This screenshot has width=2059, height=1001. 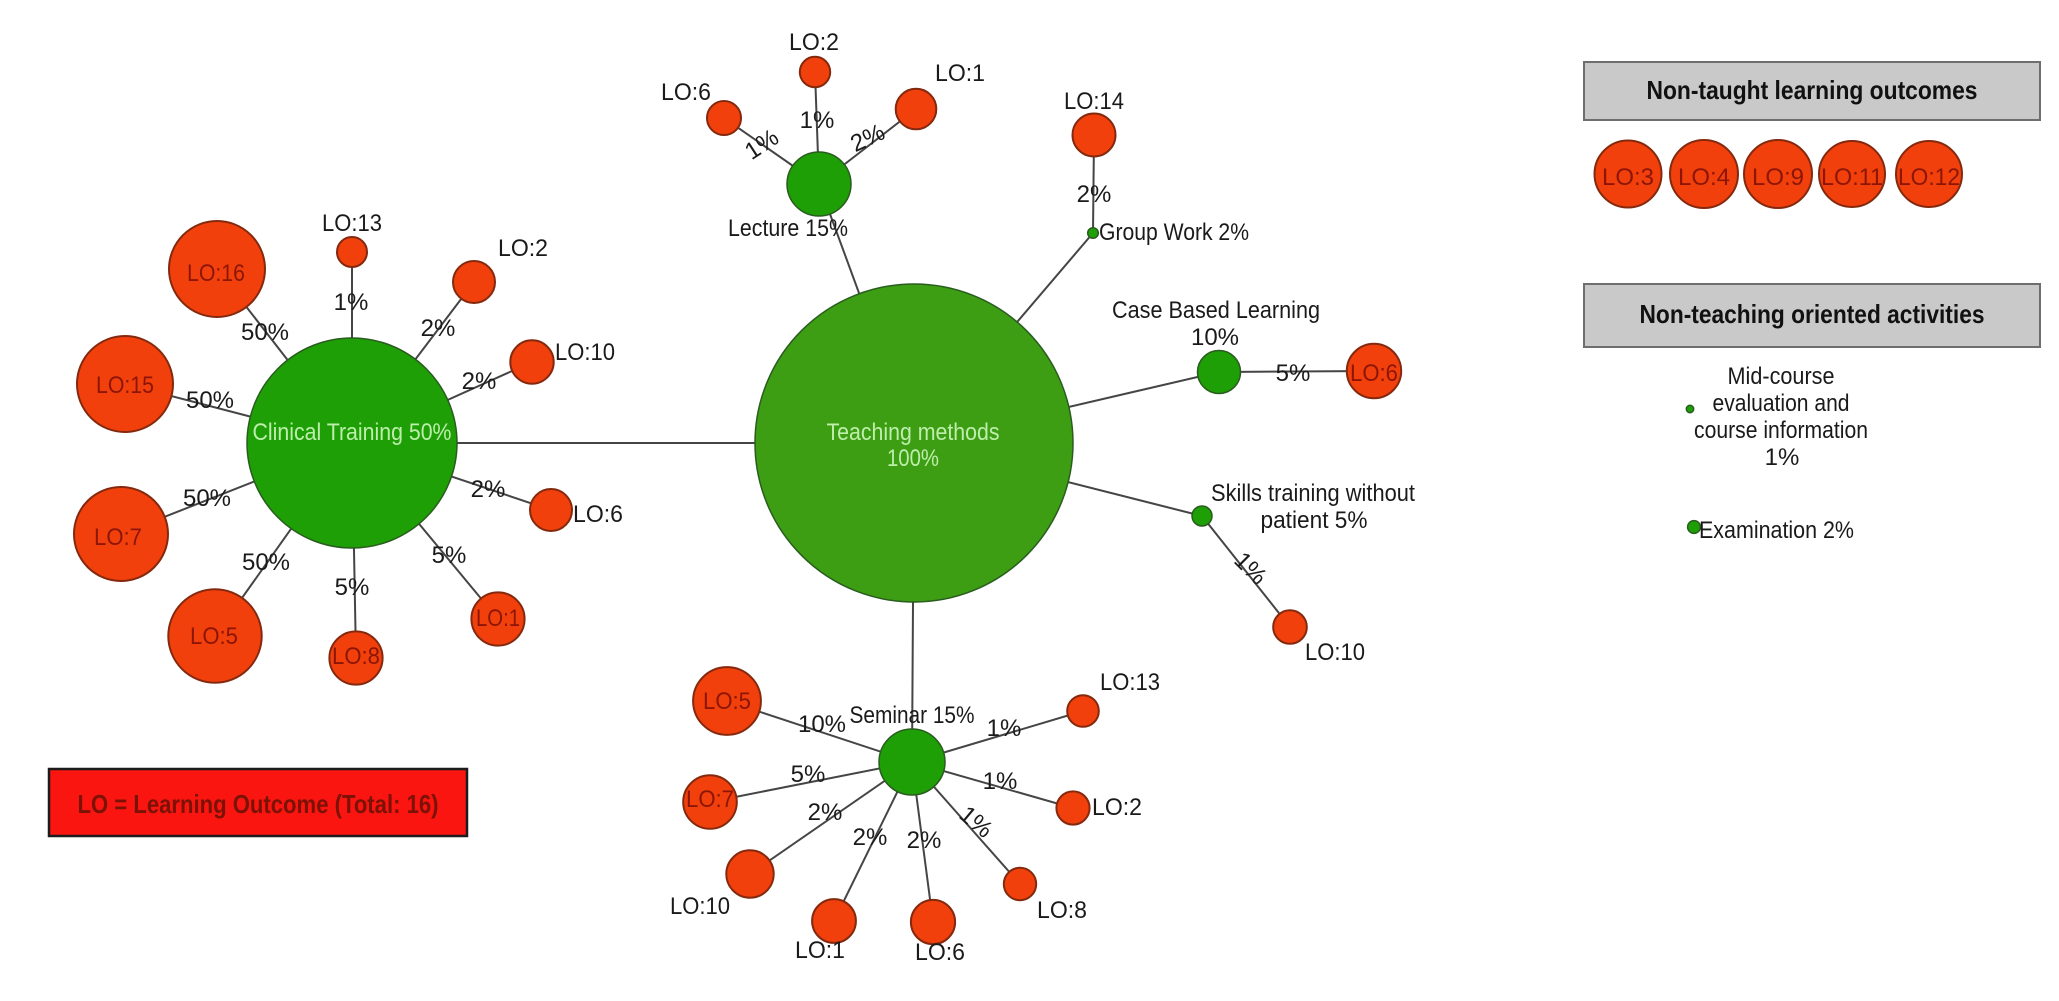 What do you see at coordinates (1812, 90) in the screenshot?
I see `svg-text: Non-taught learning outcomes` at bounding box center [1812, 90].